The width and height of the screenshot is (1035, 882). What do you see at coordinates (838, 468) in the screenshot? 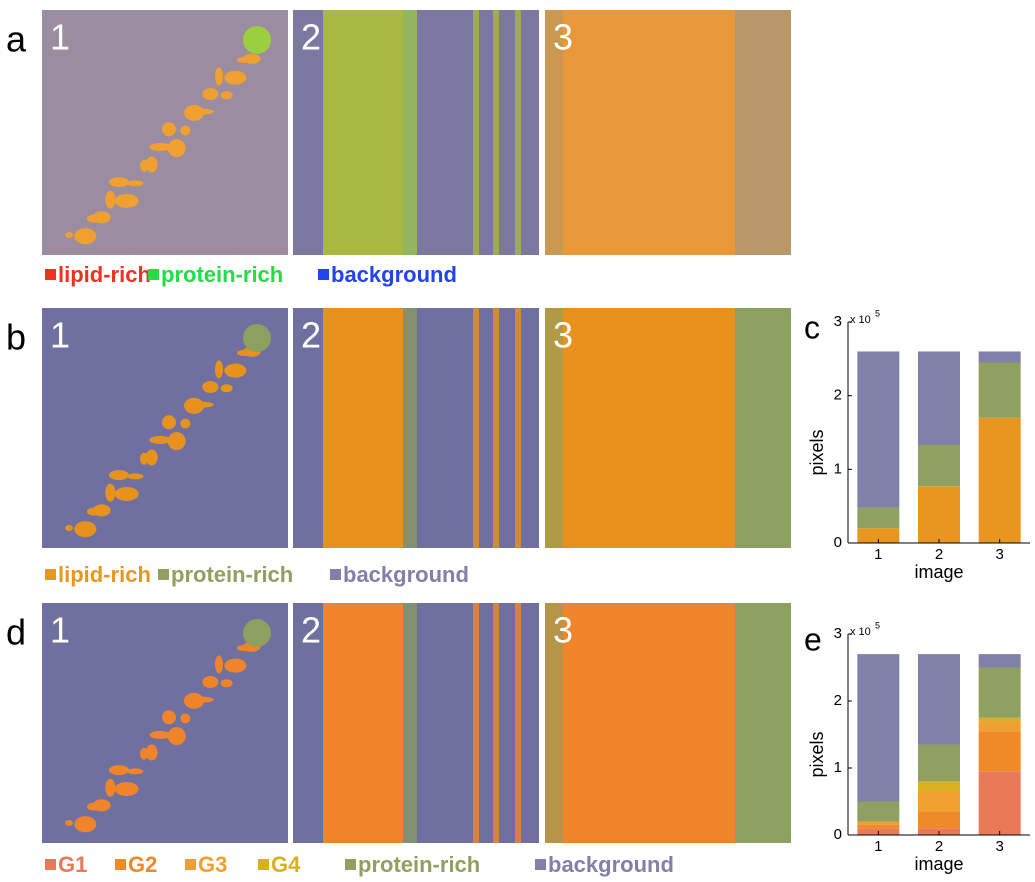
I see `y-tick-label: 1` at bounding box center [838, 468].